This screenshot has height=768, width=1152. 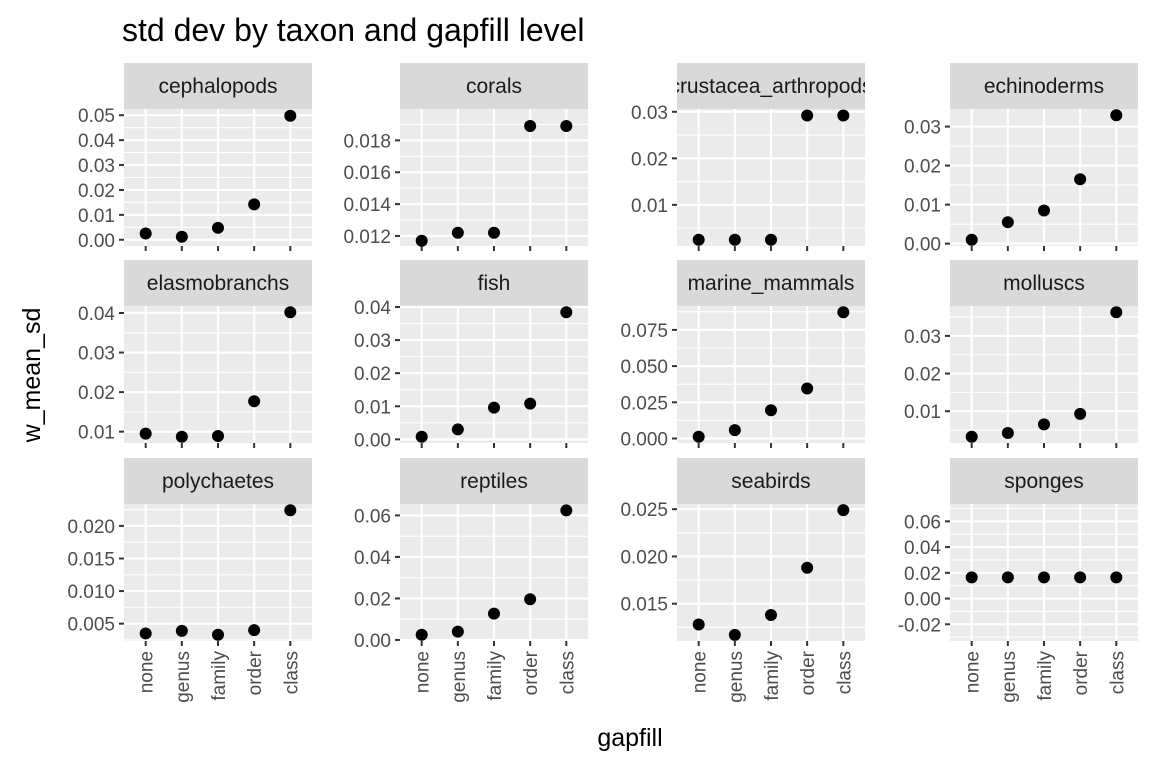 I want to click on facet-cephalopods: cephalopods 0.00 0.01 0.02 0.03 0.04 0.05, so click(x=195, y=157).